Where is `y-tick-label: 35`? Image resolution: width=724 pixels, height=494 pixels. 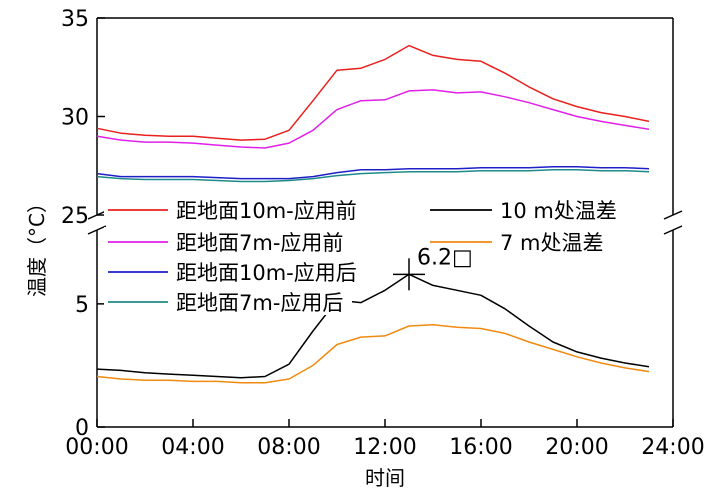
y-tick-label: 35 is located at coordinates (75, 19).